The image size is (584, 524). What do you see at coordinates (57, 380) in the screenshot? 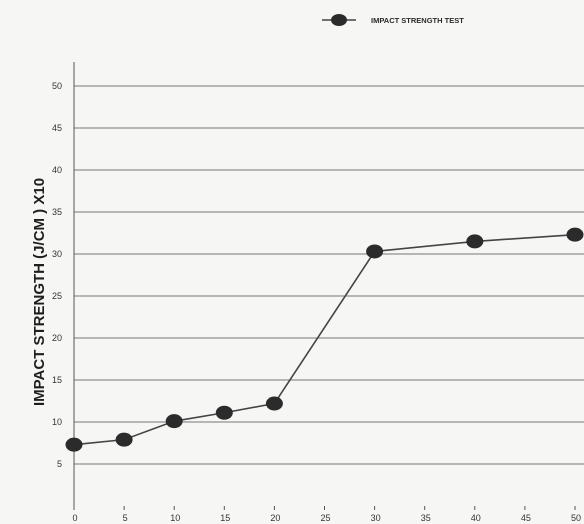
I see `y-tick-label: 15` at bounding box center [57, 380].